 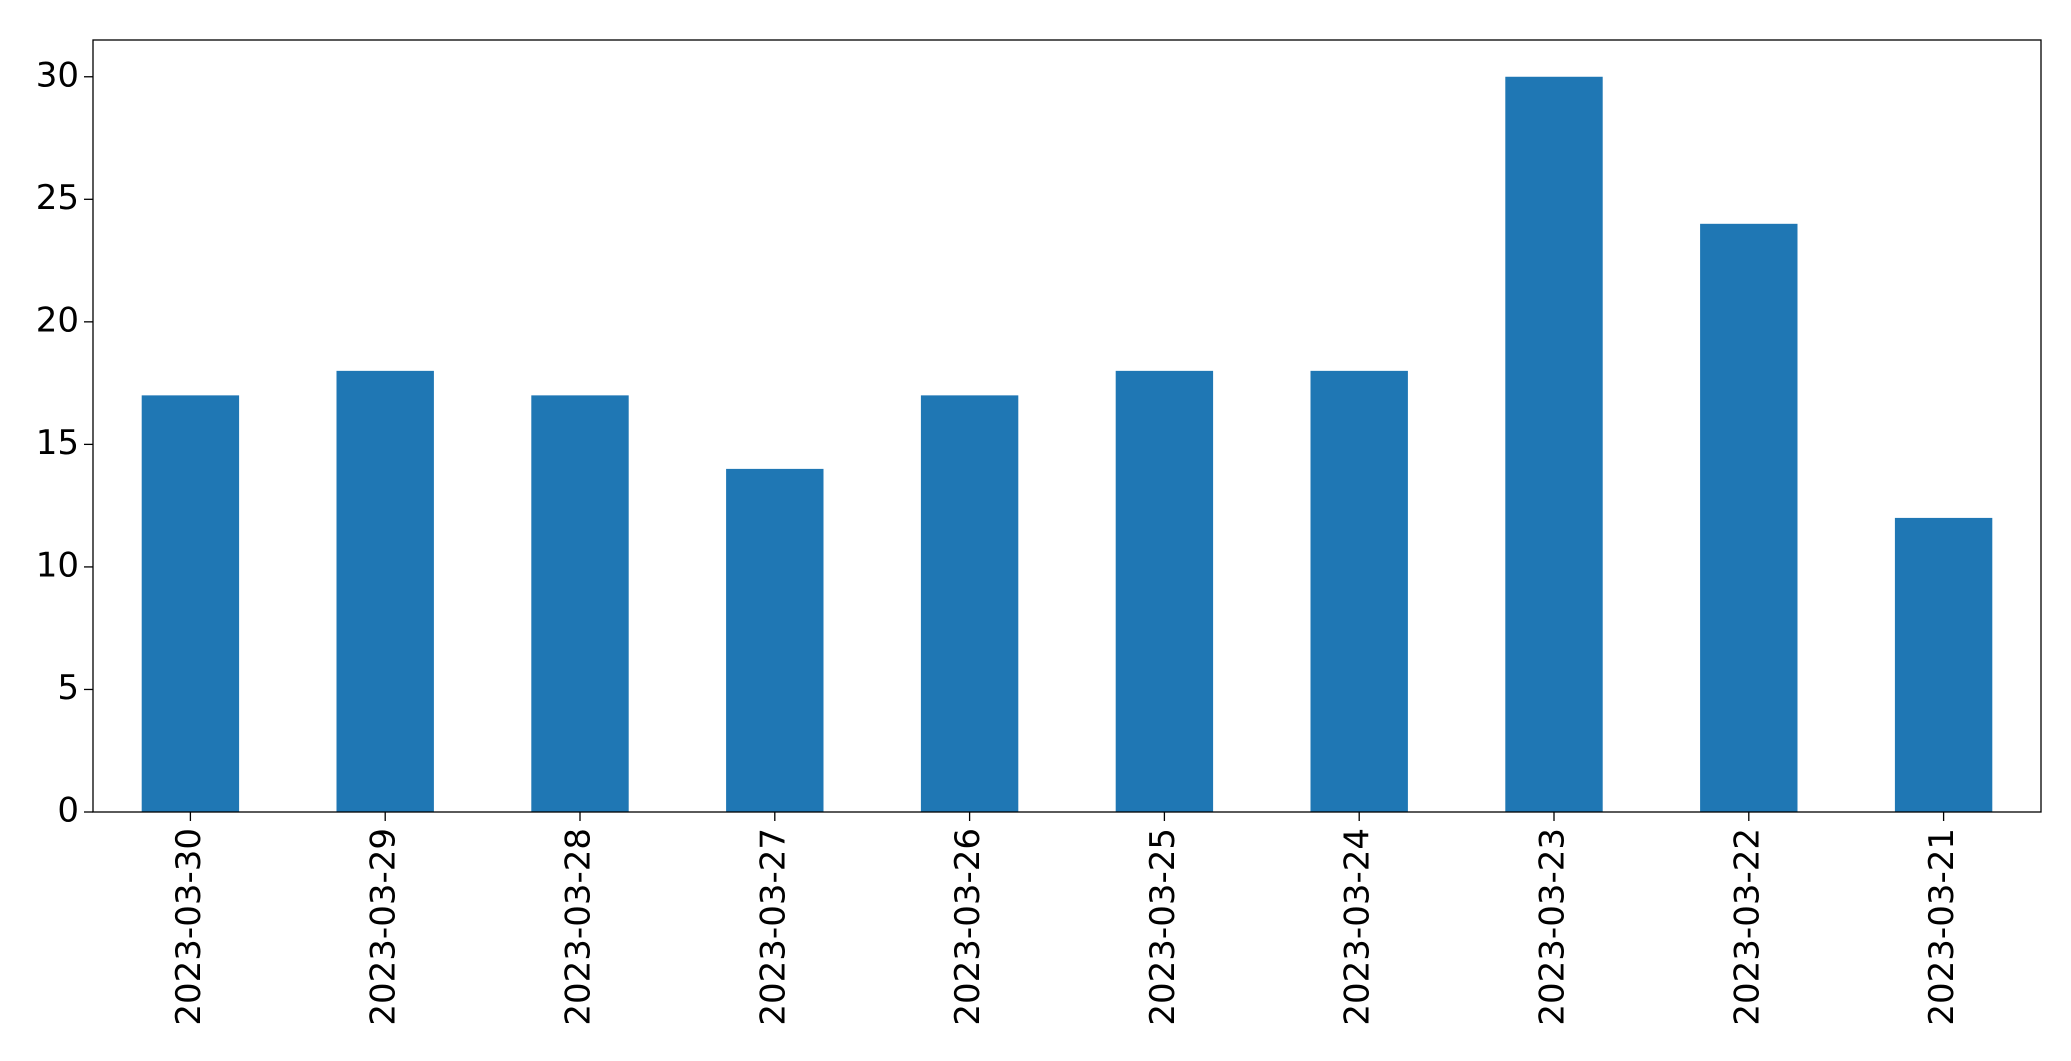 What do you see at coordinates (68, 811) in the screenshot?
I see `y-tick-label: 0` at bounding box center [68, 811].